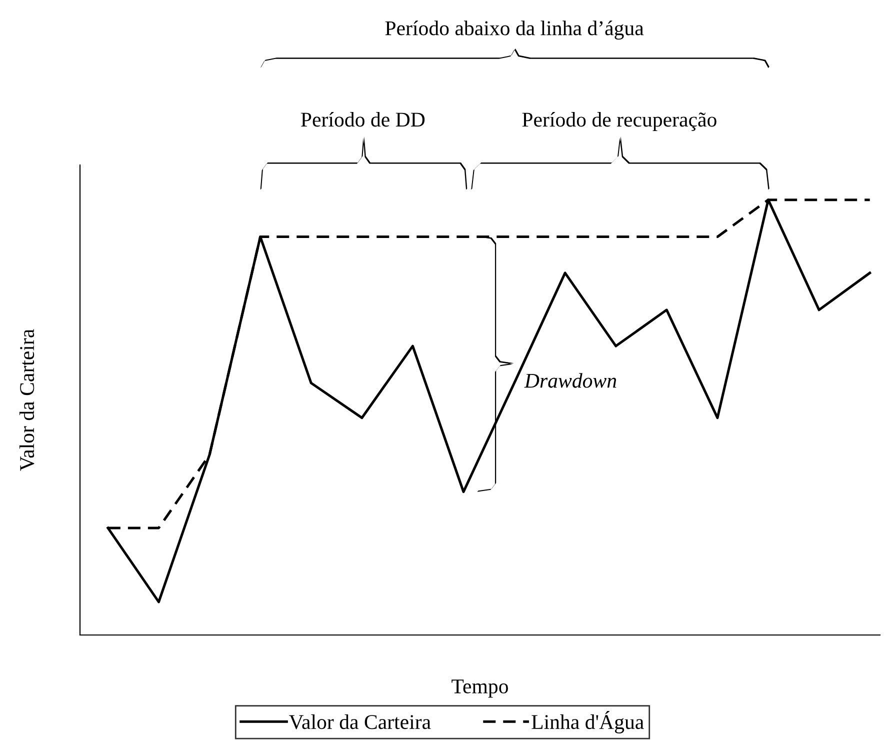 This screenshot has width=885, height=749. I want to click on y-axis-title: Valor da Carteira, so click(26, 400).